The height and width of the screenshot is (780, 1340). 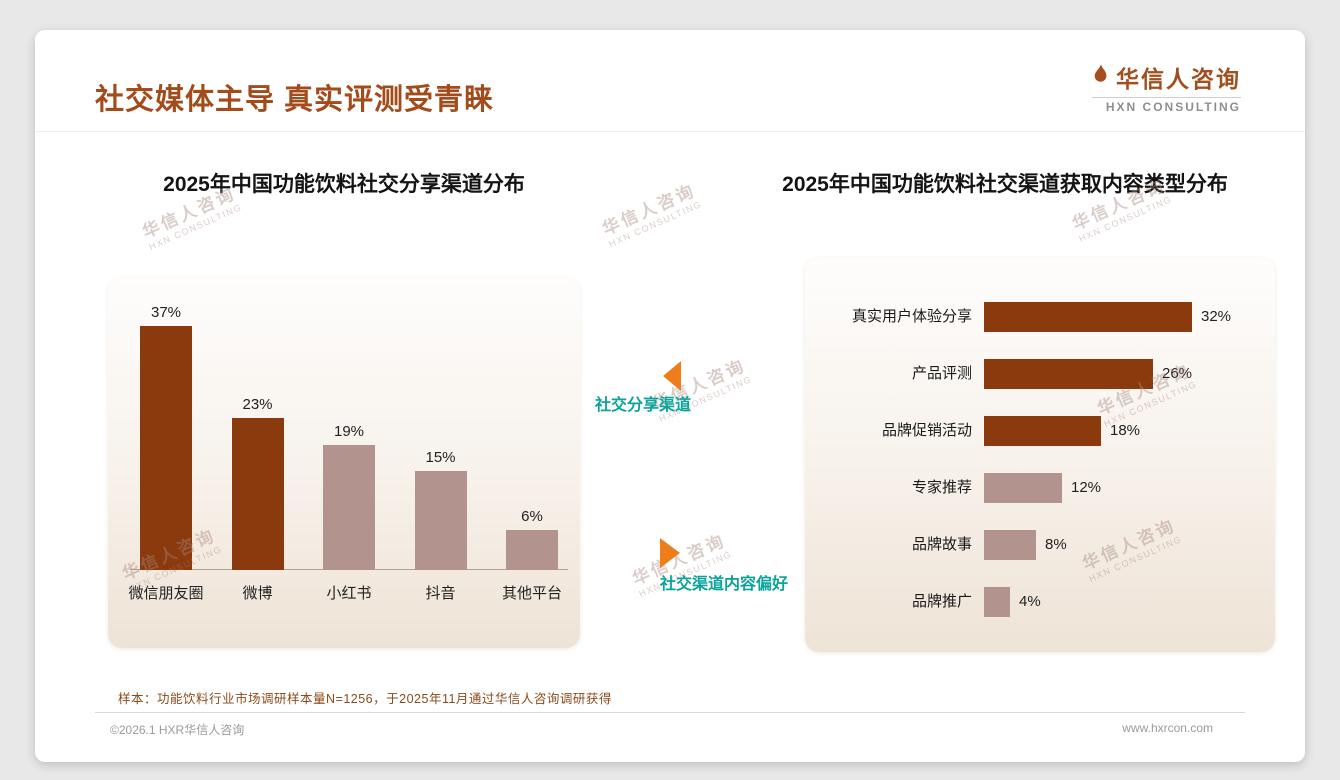 What do you see at coordinates (1030, 601) in the screenshot?
I see `hbar-value-5: 4%` at bounding box center [1030, 601].